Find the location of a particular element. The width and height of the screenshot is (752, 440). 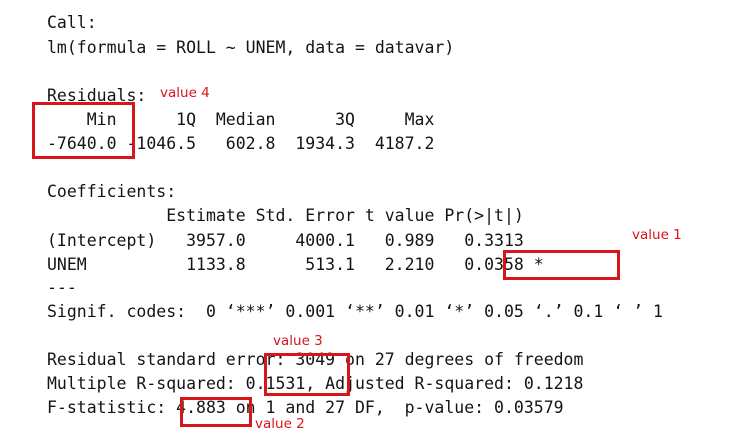

residuals-values: -7640.0 -1046.5 602.8 1934.3 4187.2 is located at coordinates (241, 143).